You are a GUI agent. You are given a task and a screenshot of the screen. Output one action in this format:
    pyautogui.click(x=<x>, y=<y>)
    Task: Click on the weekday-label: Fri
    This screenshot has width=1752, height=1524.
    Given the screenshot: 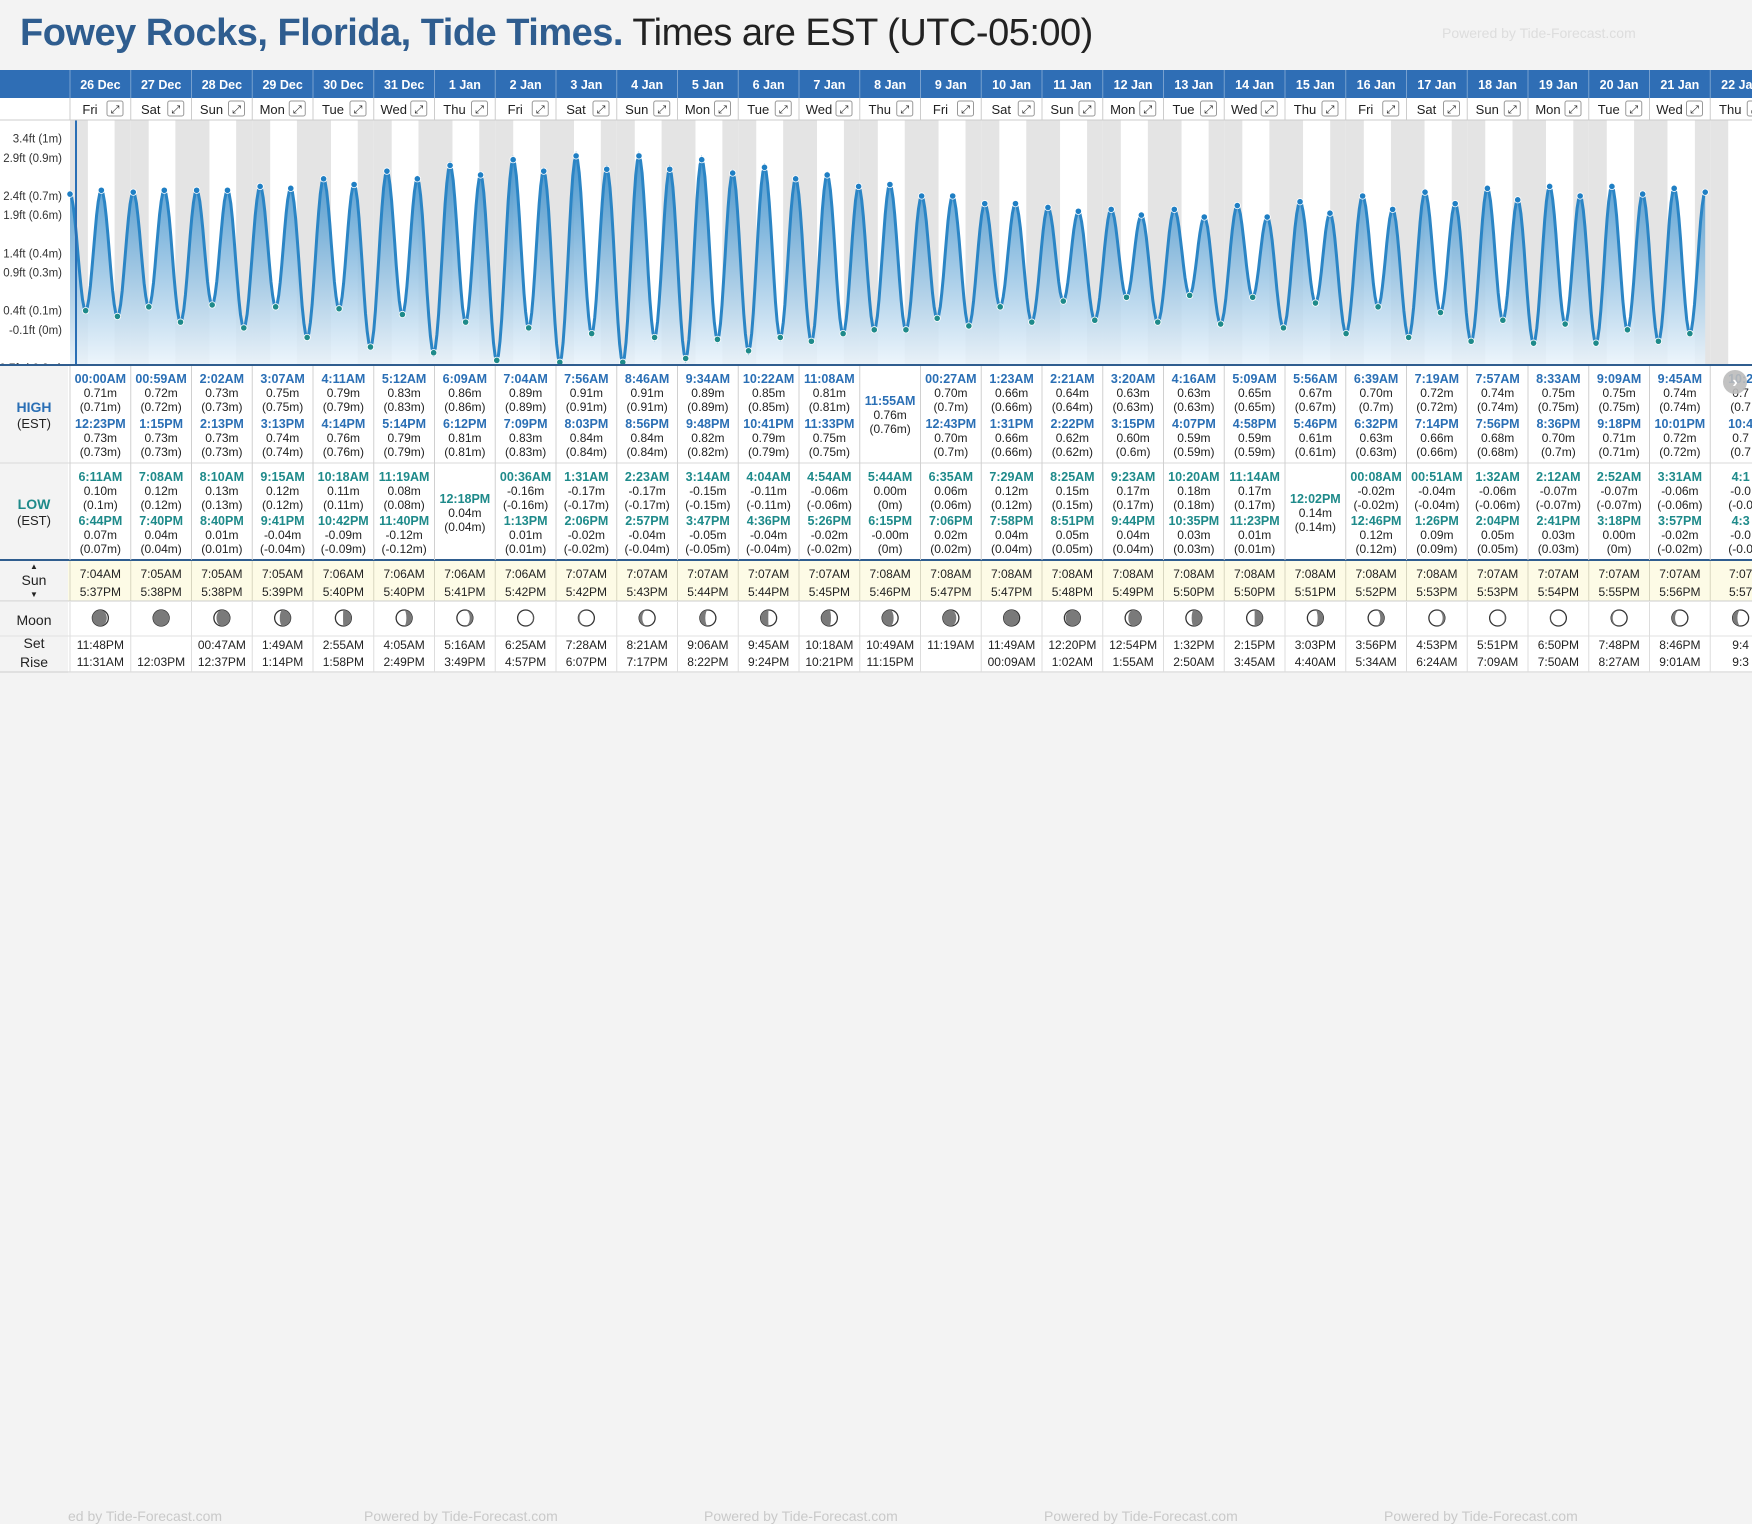 What is the action you would take?
    pyautogui.click(x=515, y=109)
    